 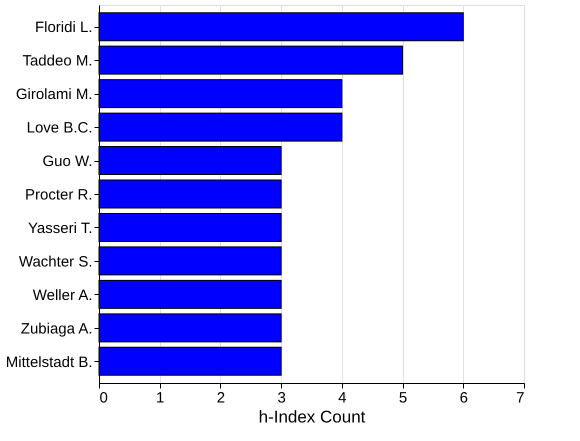 What do you see at coordinates (58, 195) in the screenshot?
I see `y-tick-label: Procter R.` at bounding box center [58, 195].